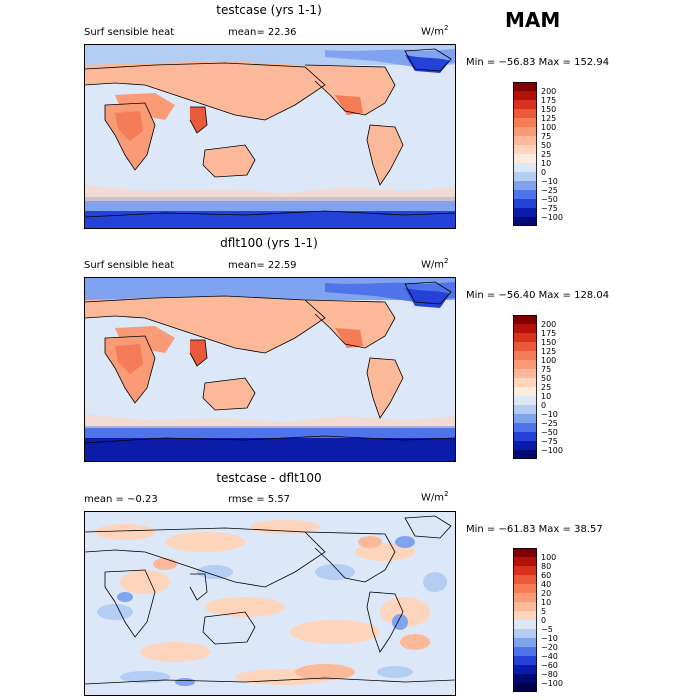 The height and width of the screenshot is (700, 700). I want to click on panel-1-minmax: Min = −56.83 Max = 152.94, so click(538, 62).